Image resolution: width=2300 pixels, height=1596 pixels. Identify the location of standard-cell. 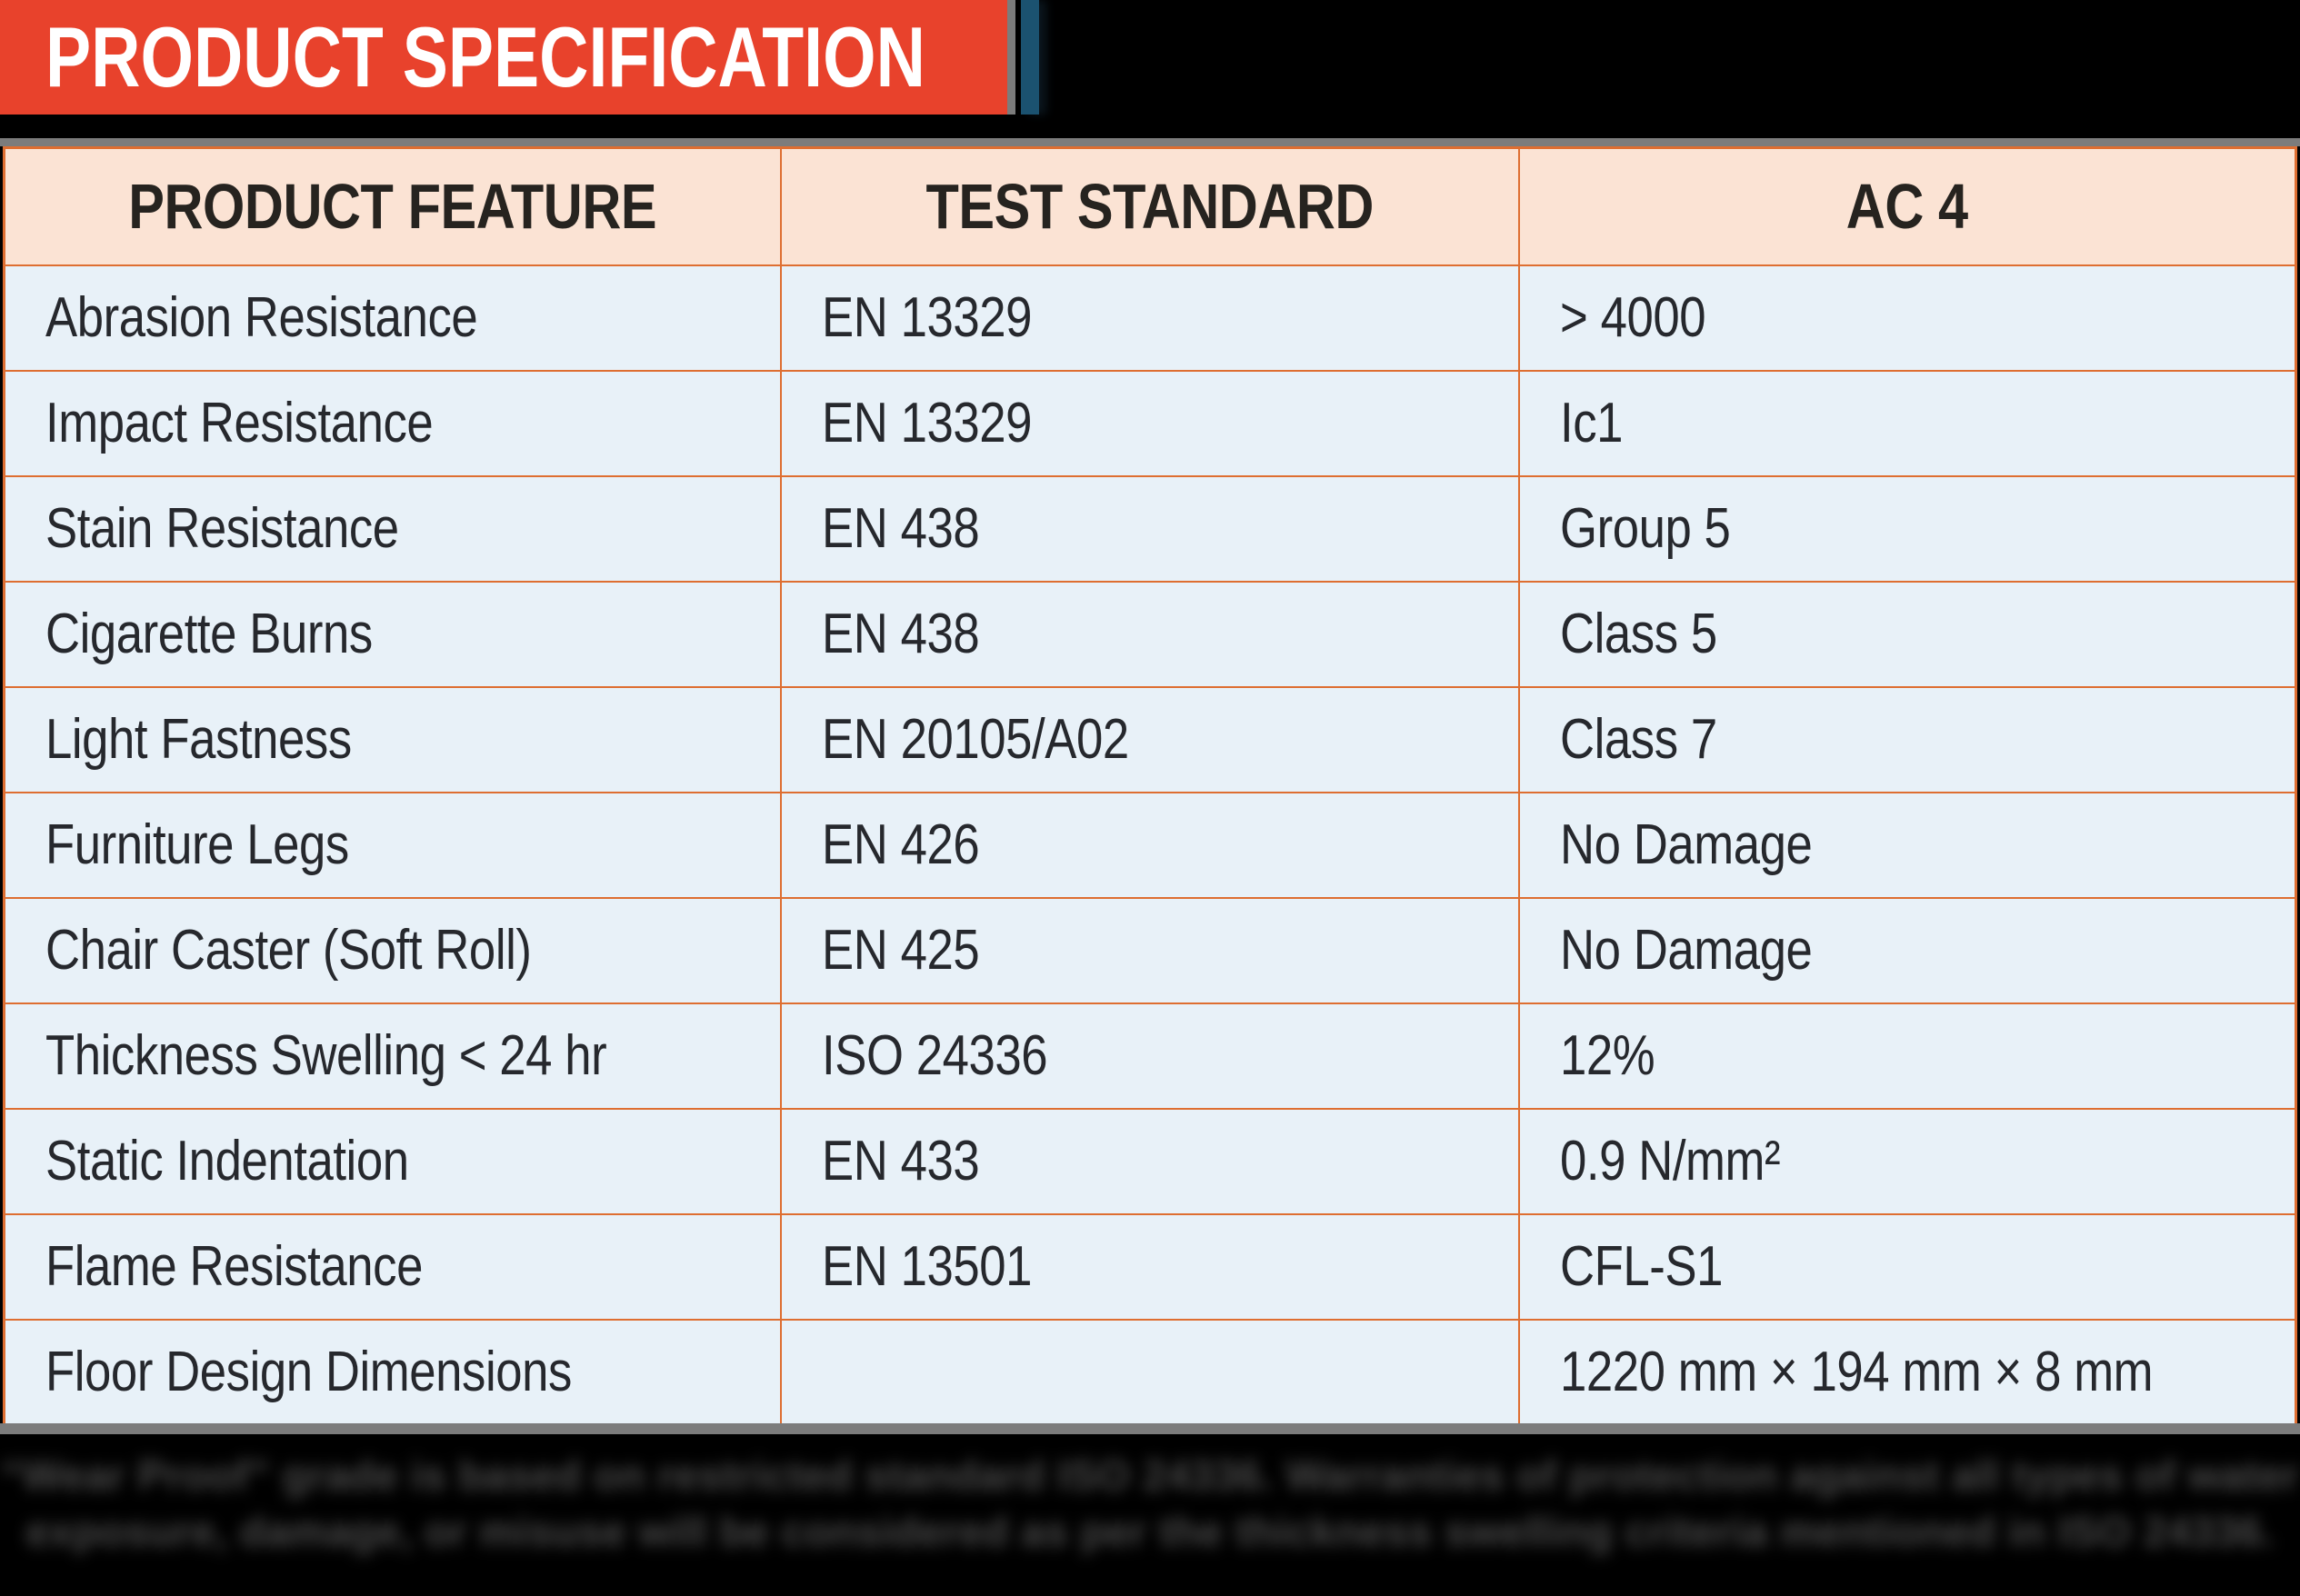
(1150, 1372).